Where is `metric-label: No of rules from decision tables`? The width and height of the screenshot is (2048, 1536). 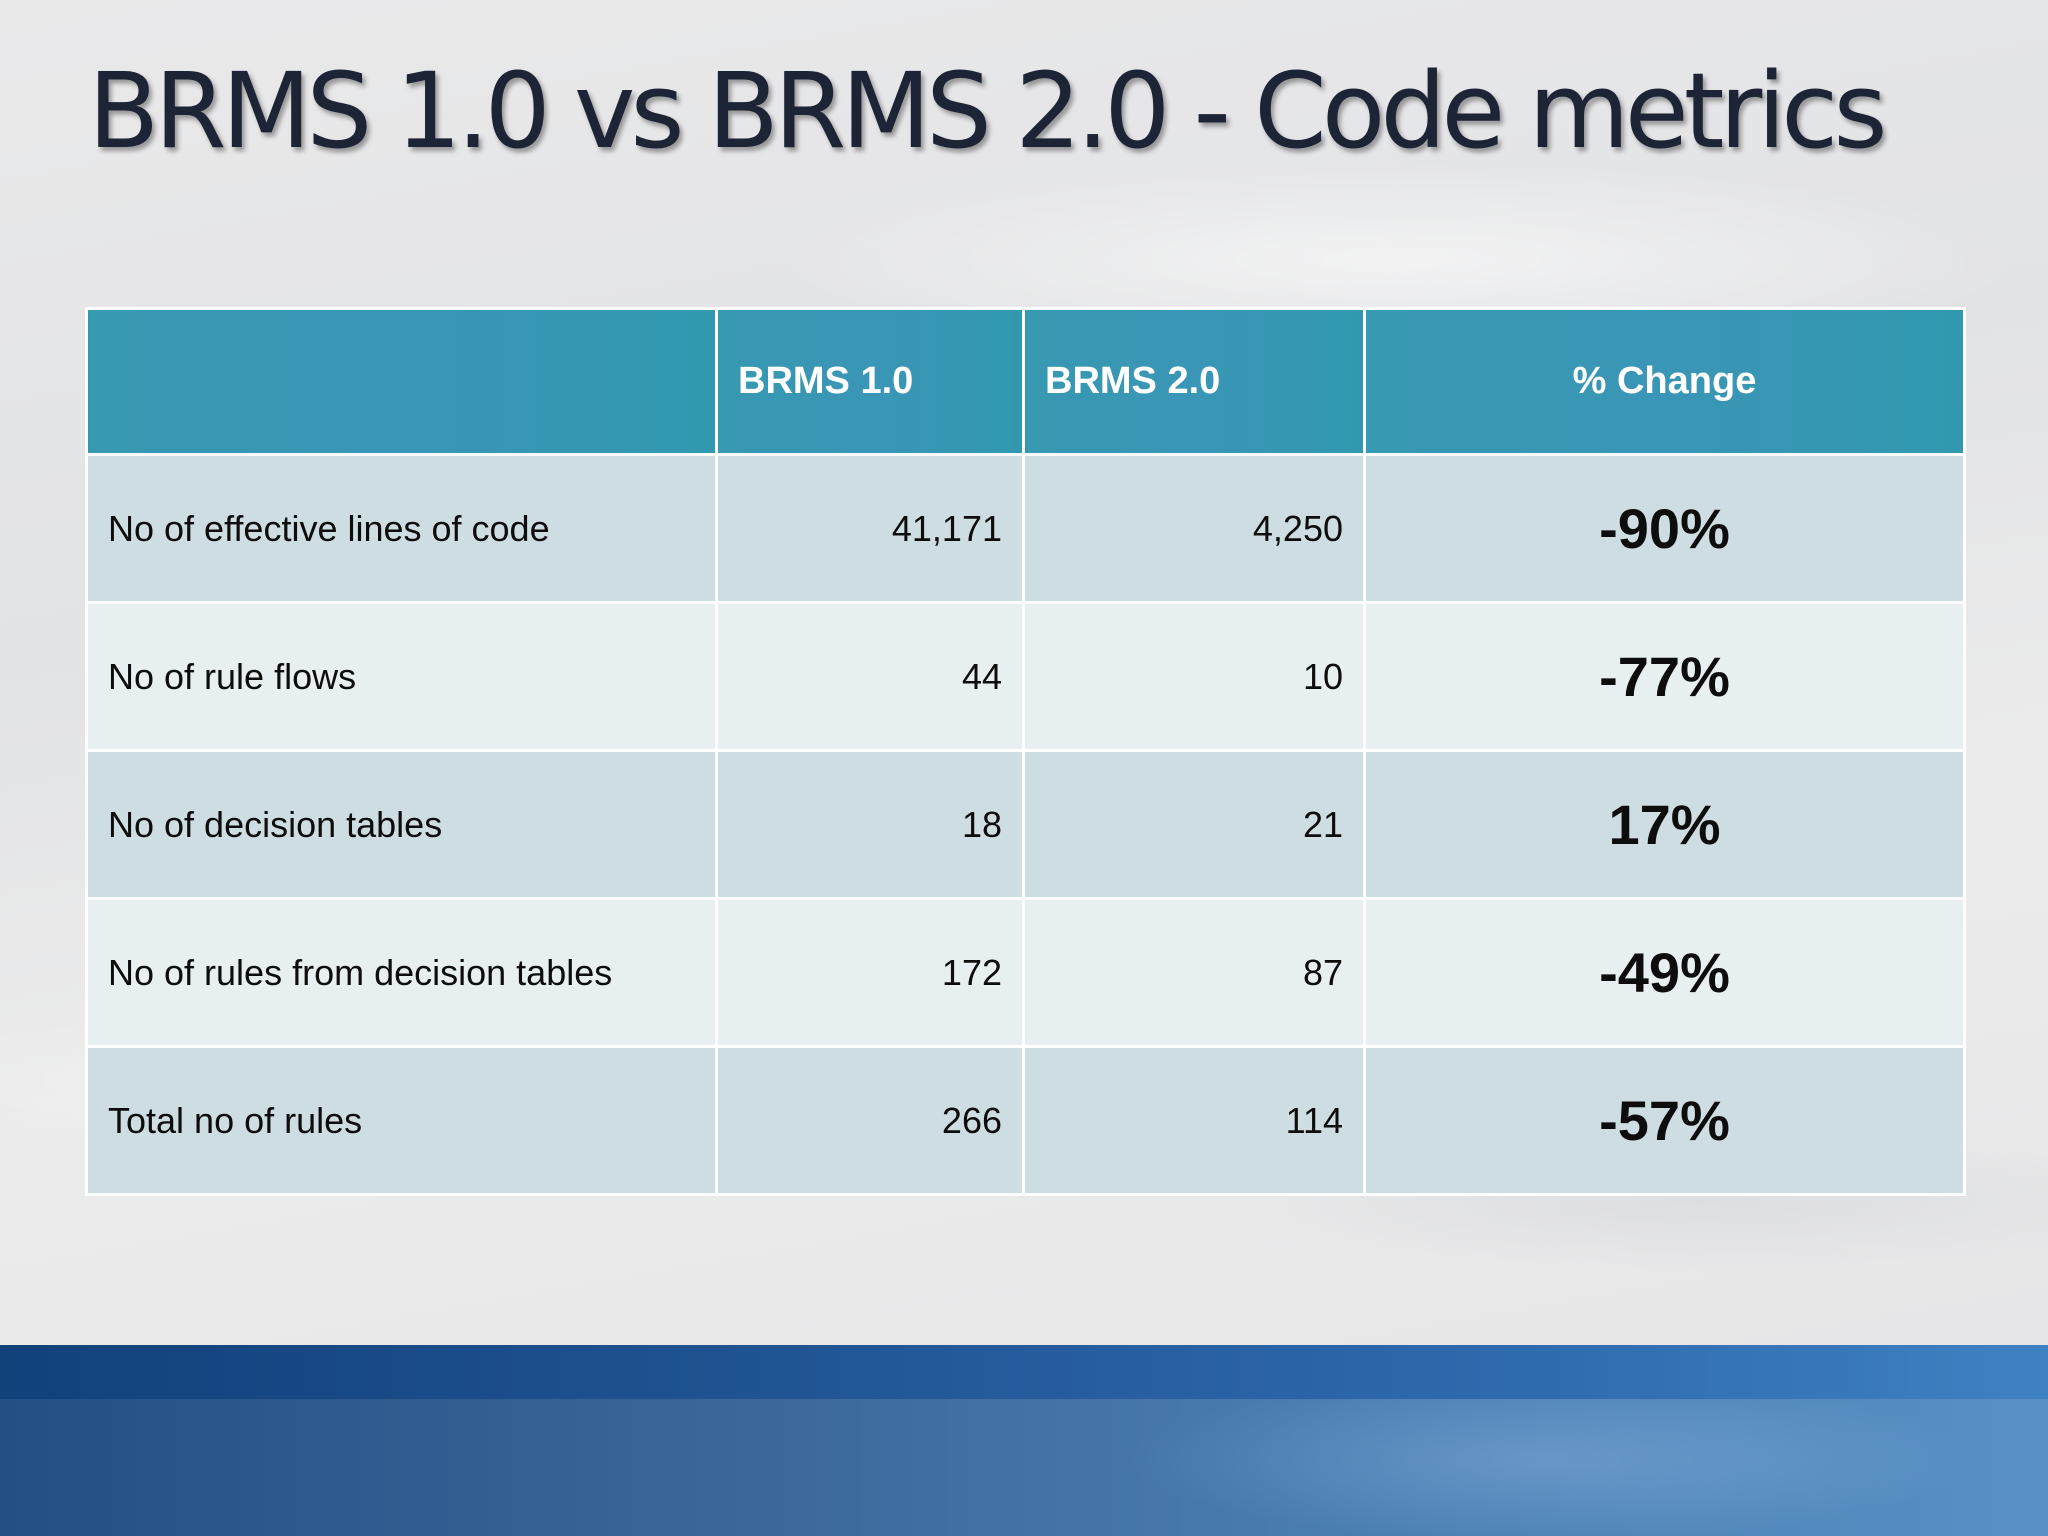 metric-label: No of rules from decision tables is located at coordinates (401, 972).